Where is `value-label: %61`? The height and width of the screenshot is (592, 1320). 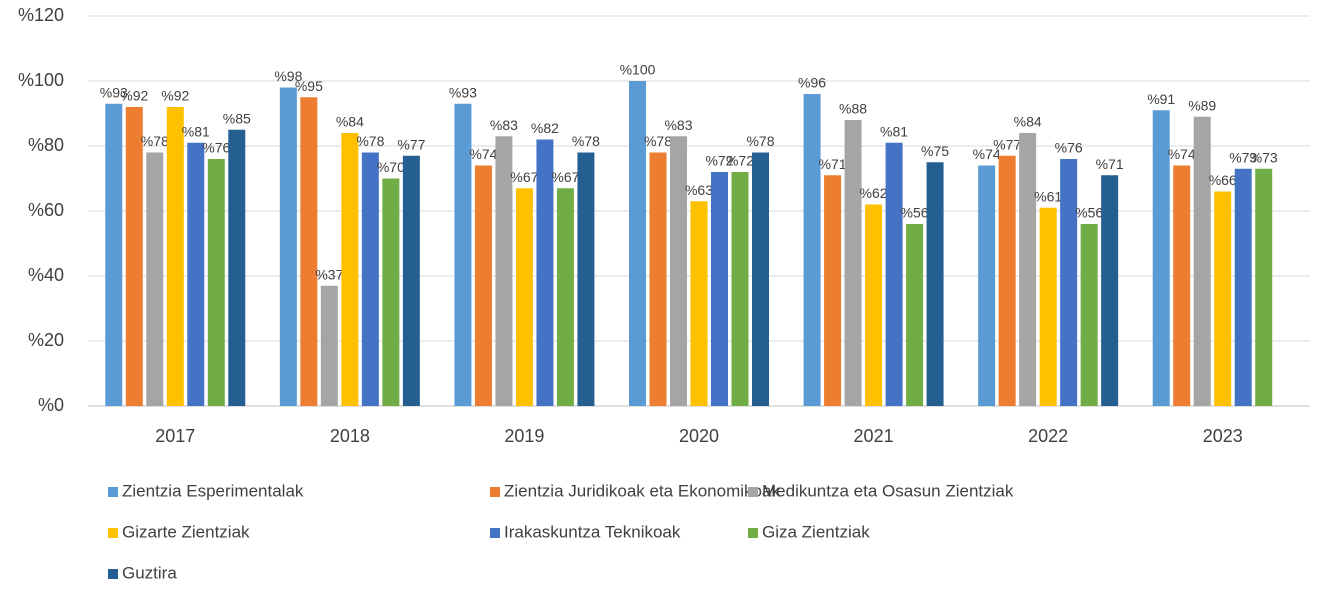
value-label: %61 is located at coordinates (1048, 196).